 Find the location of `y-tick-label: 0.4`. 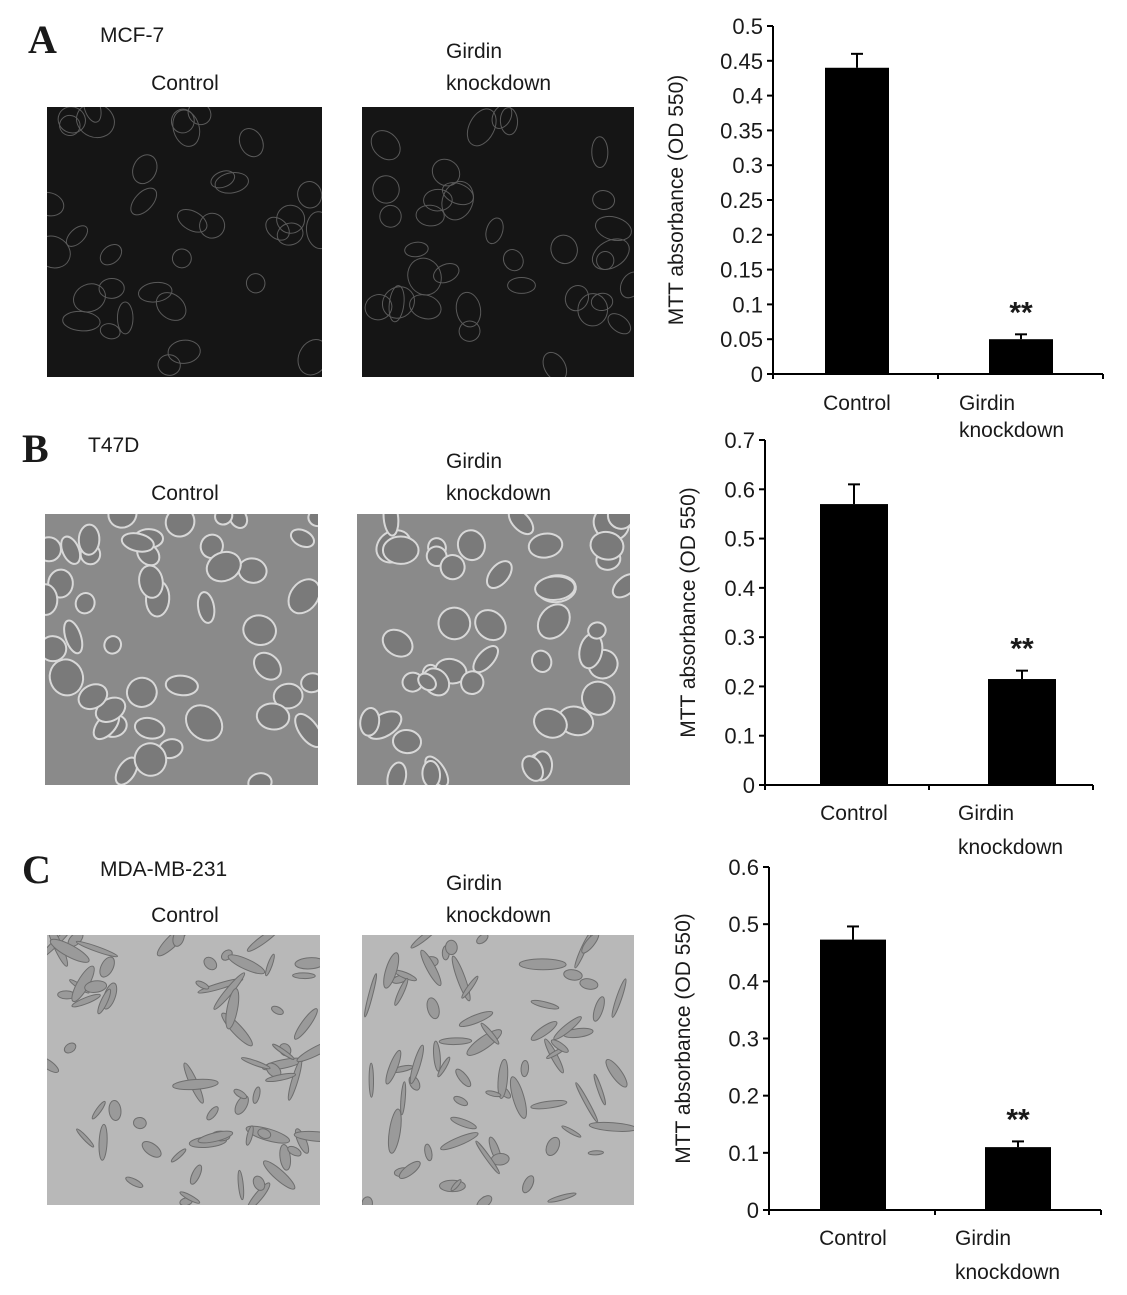

y-tick-label: 0.4 is located at coordinates (743, 981).